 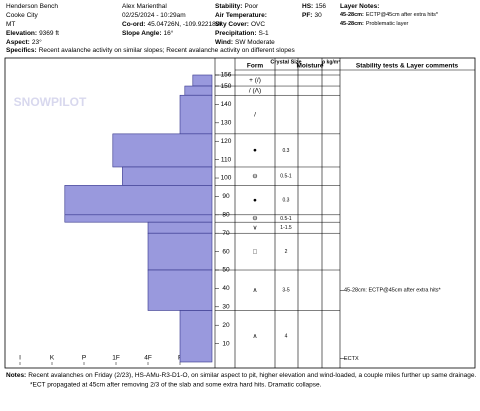 What do you see at coordinates (226, 325) in the screenshot?
I see `y-tick-label: 20` at bounding box center [226, 325].